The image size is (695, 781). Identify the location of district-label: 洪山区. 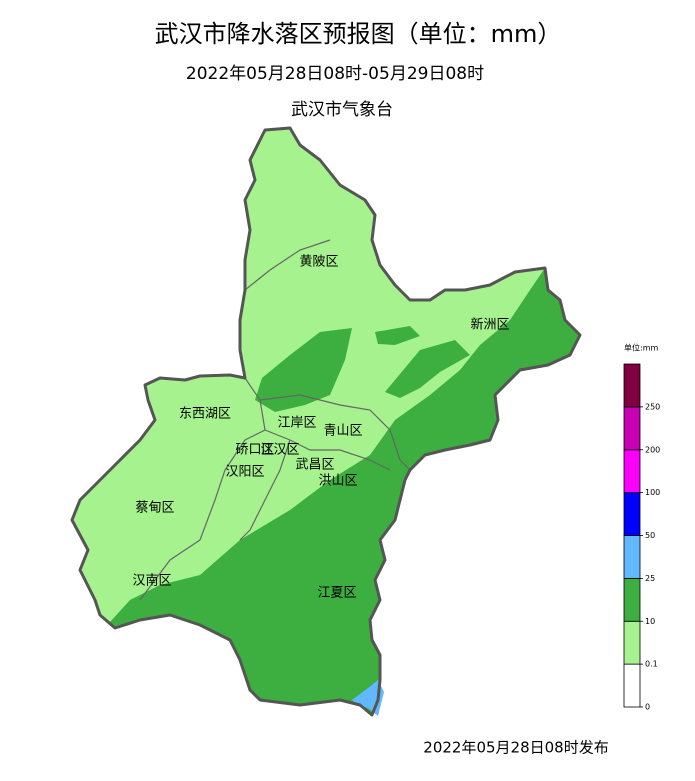
(337, 481).